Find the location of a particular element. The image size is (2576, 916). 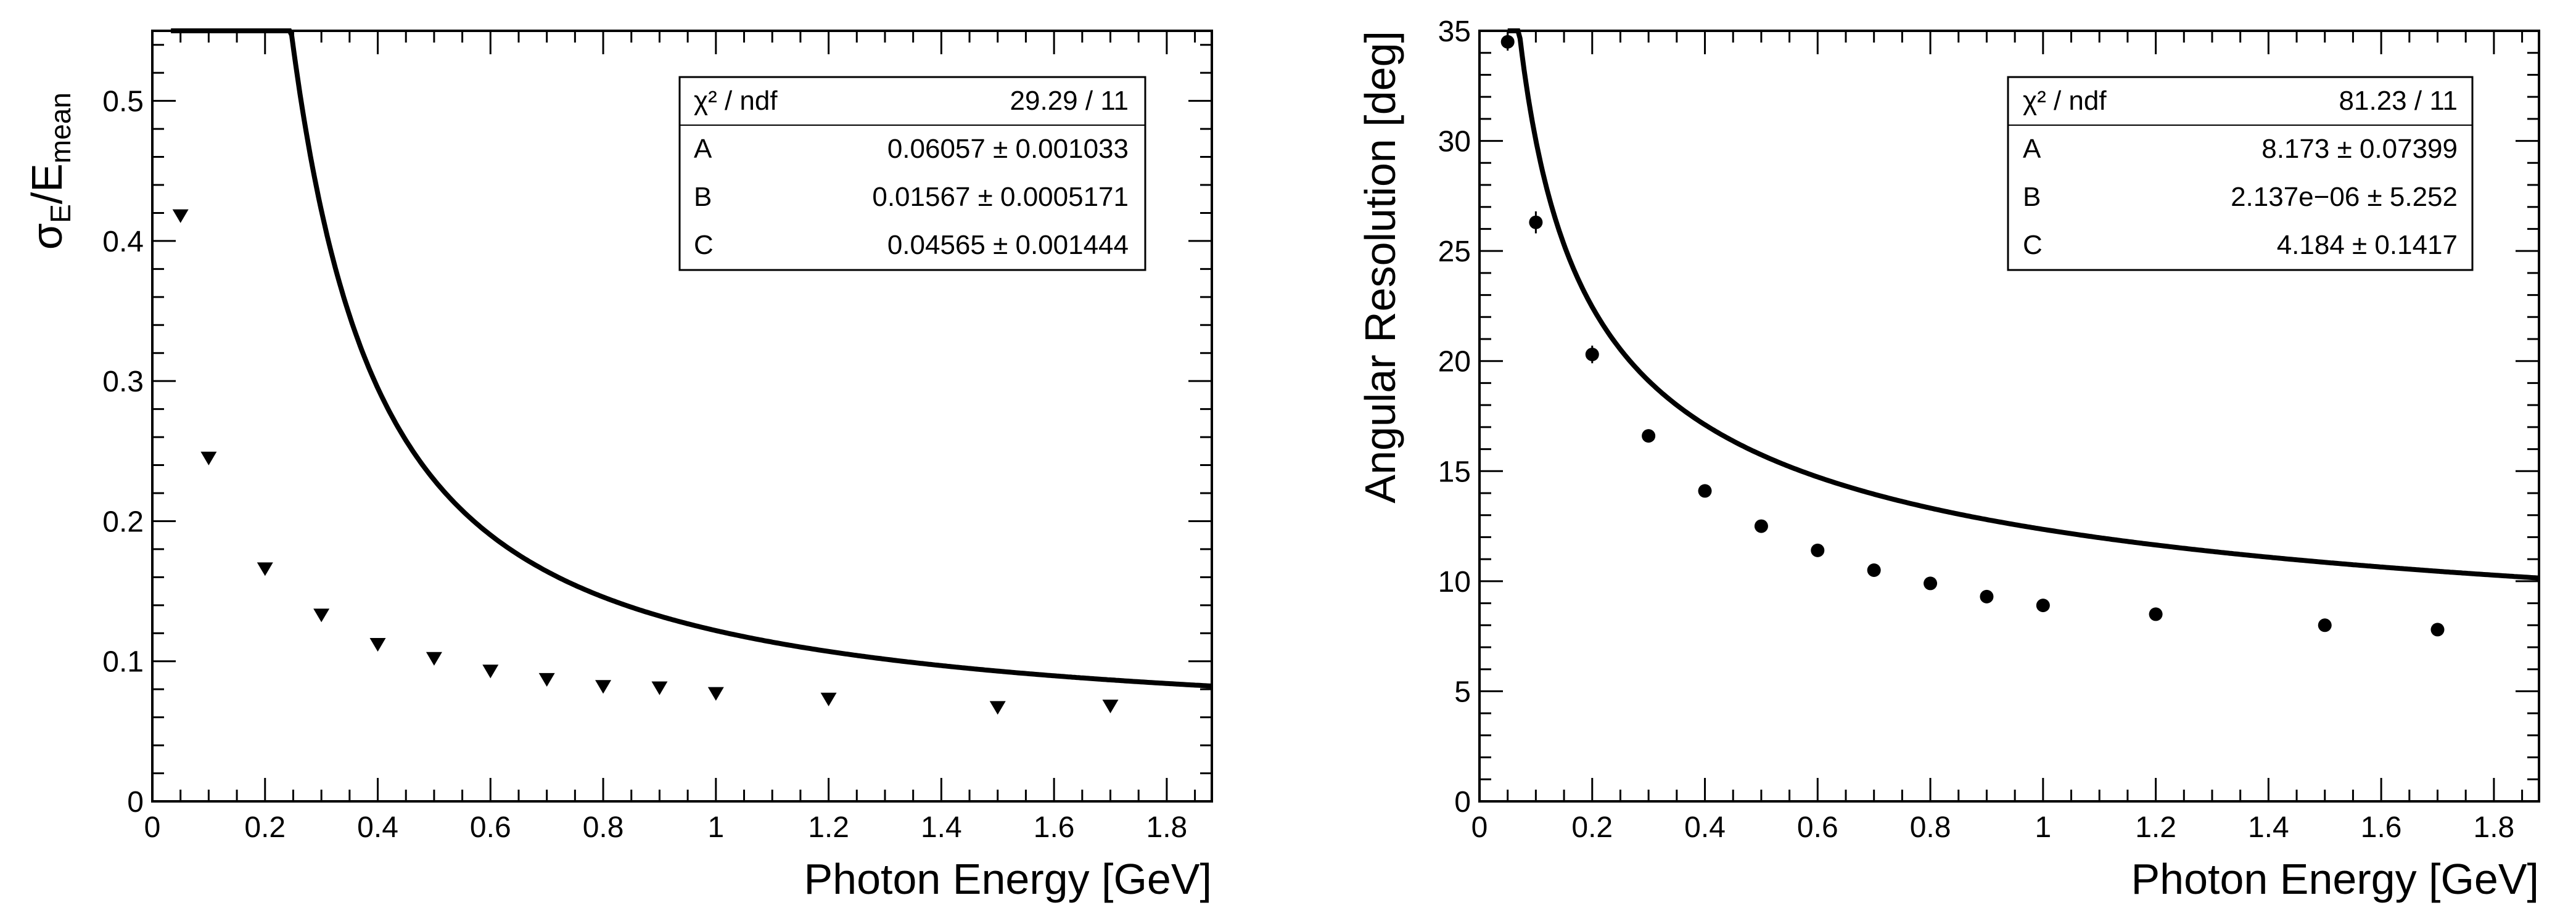

right-xtick-label: 0.2 is located at coordinates (1592, 827).